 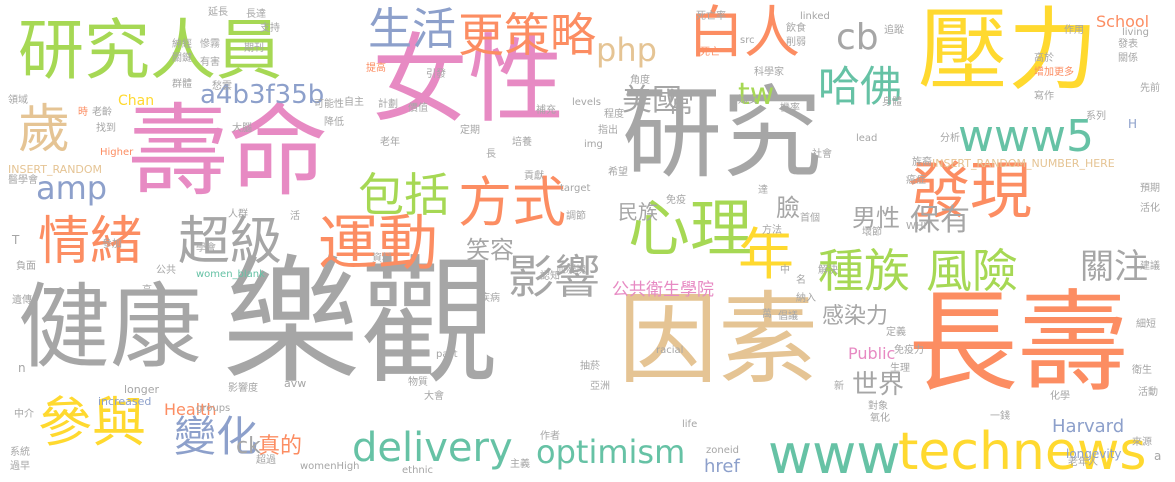 I want to click on word: 領域, so click(x=18, y=100).